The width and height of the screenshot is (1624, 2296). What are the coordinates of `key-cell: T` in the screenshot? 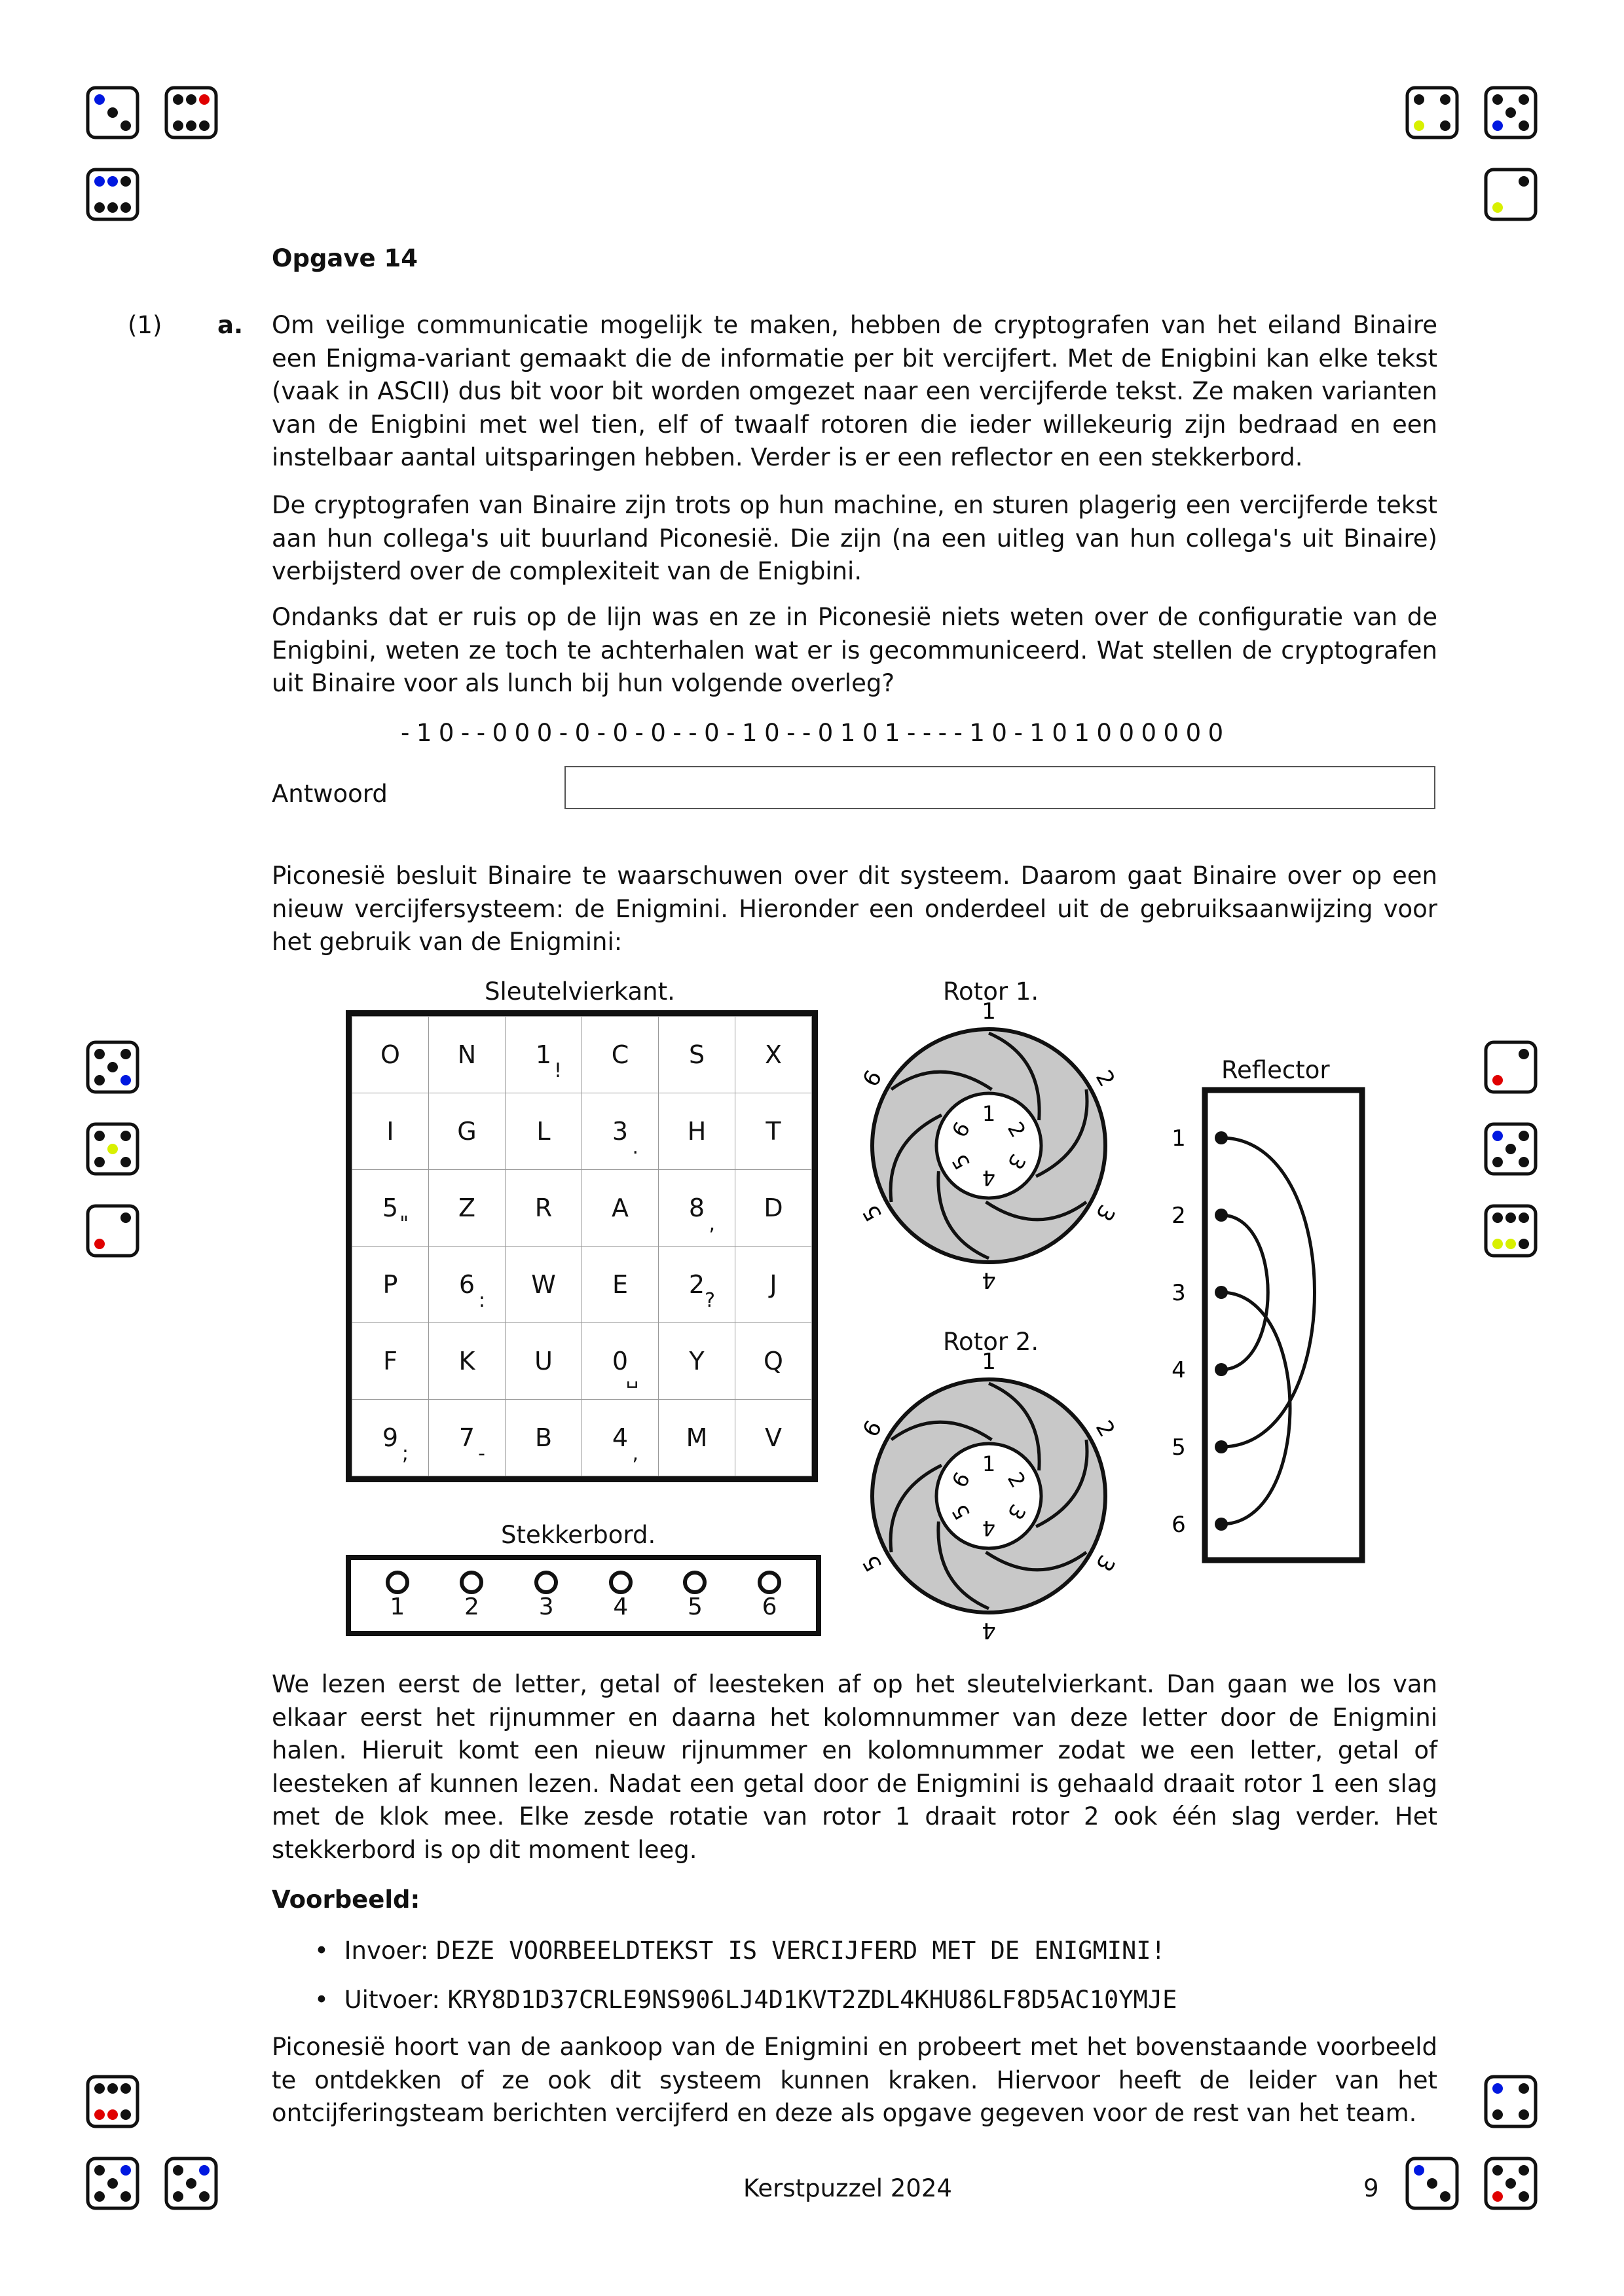 It's located at (773, 1131).